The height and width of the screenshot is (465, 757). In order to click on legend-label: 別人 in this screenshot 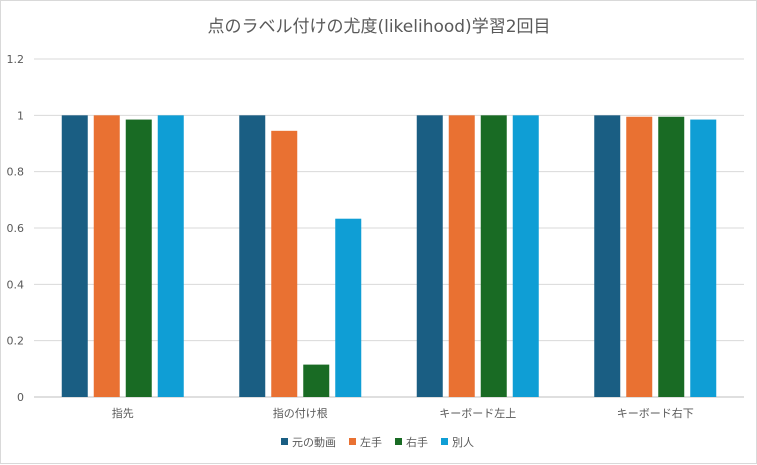, I will do `click(463, 442)`.